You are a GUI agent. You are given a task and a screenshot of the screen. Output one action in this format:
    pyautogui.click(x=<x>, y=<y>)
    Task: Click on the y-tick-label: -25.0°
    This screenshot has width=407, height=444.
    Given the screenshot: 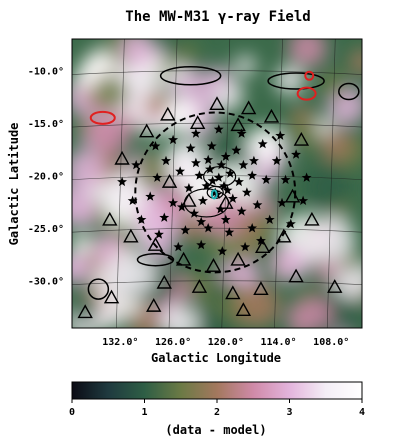 What is the action you would take?
    pyautogui.click(x=46, y=229)
    